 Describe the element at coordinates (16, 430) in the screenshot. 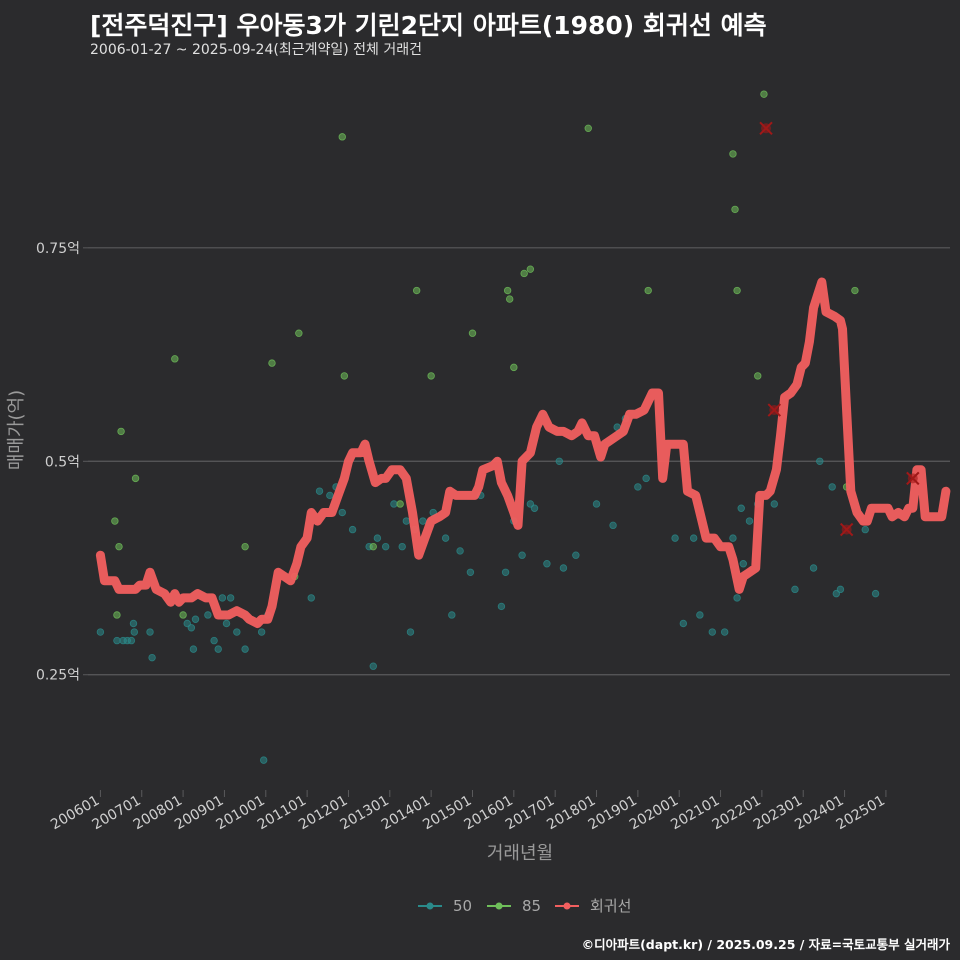

I see `y-axis-title: 매매가(억)` at that location.